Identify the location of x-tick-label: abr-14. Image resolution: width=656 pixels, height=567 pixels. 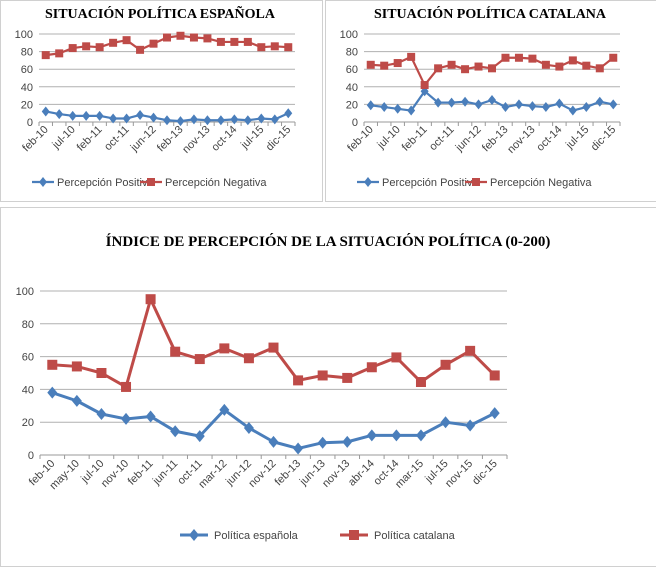
(361, 473).